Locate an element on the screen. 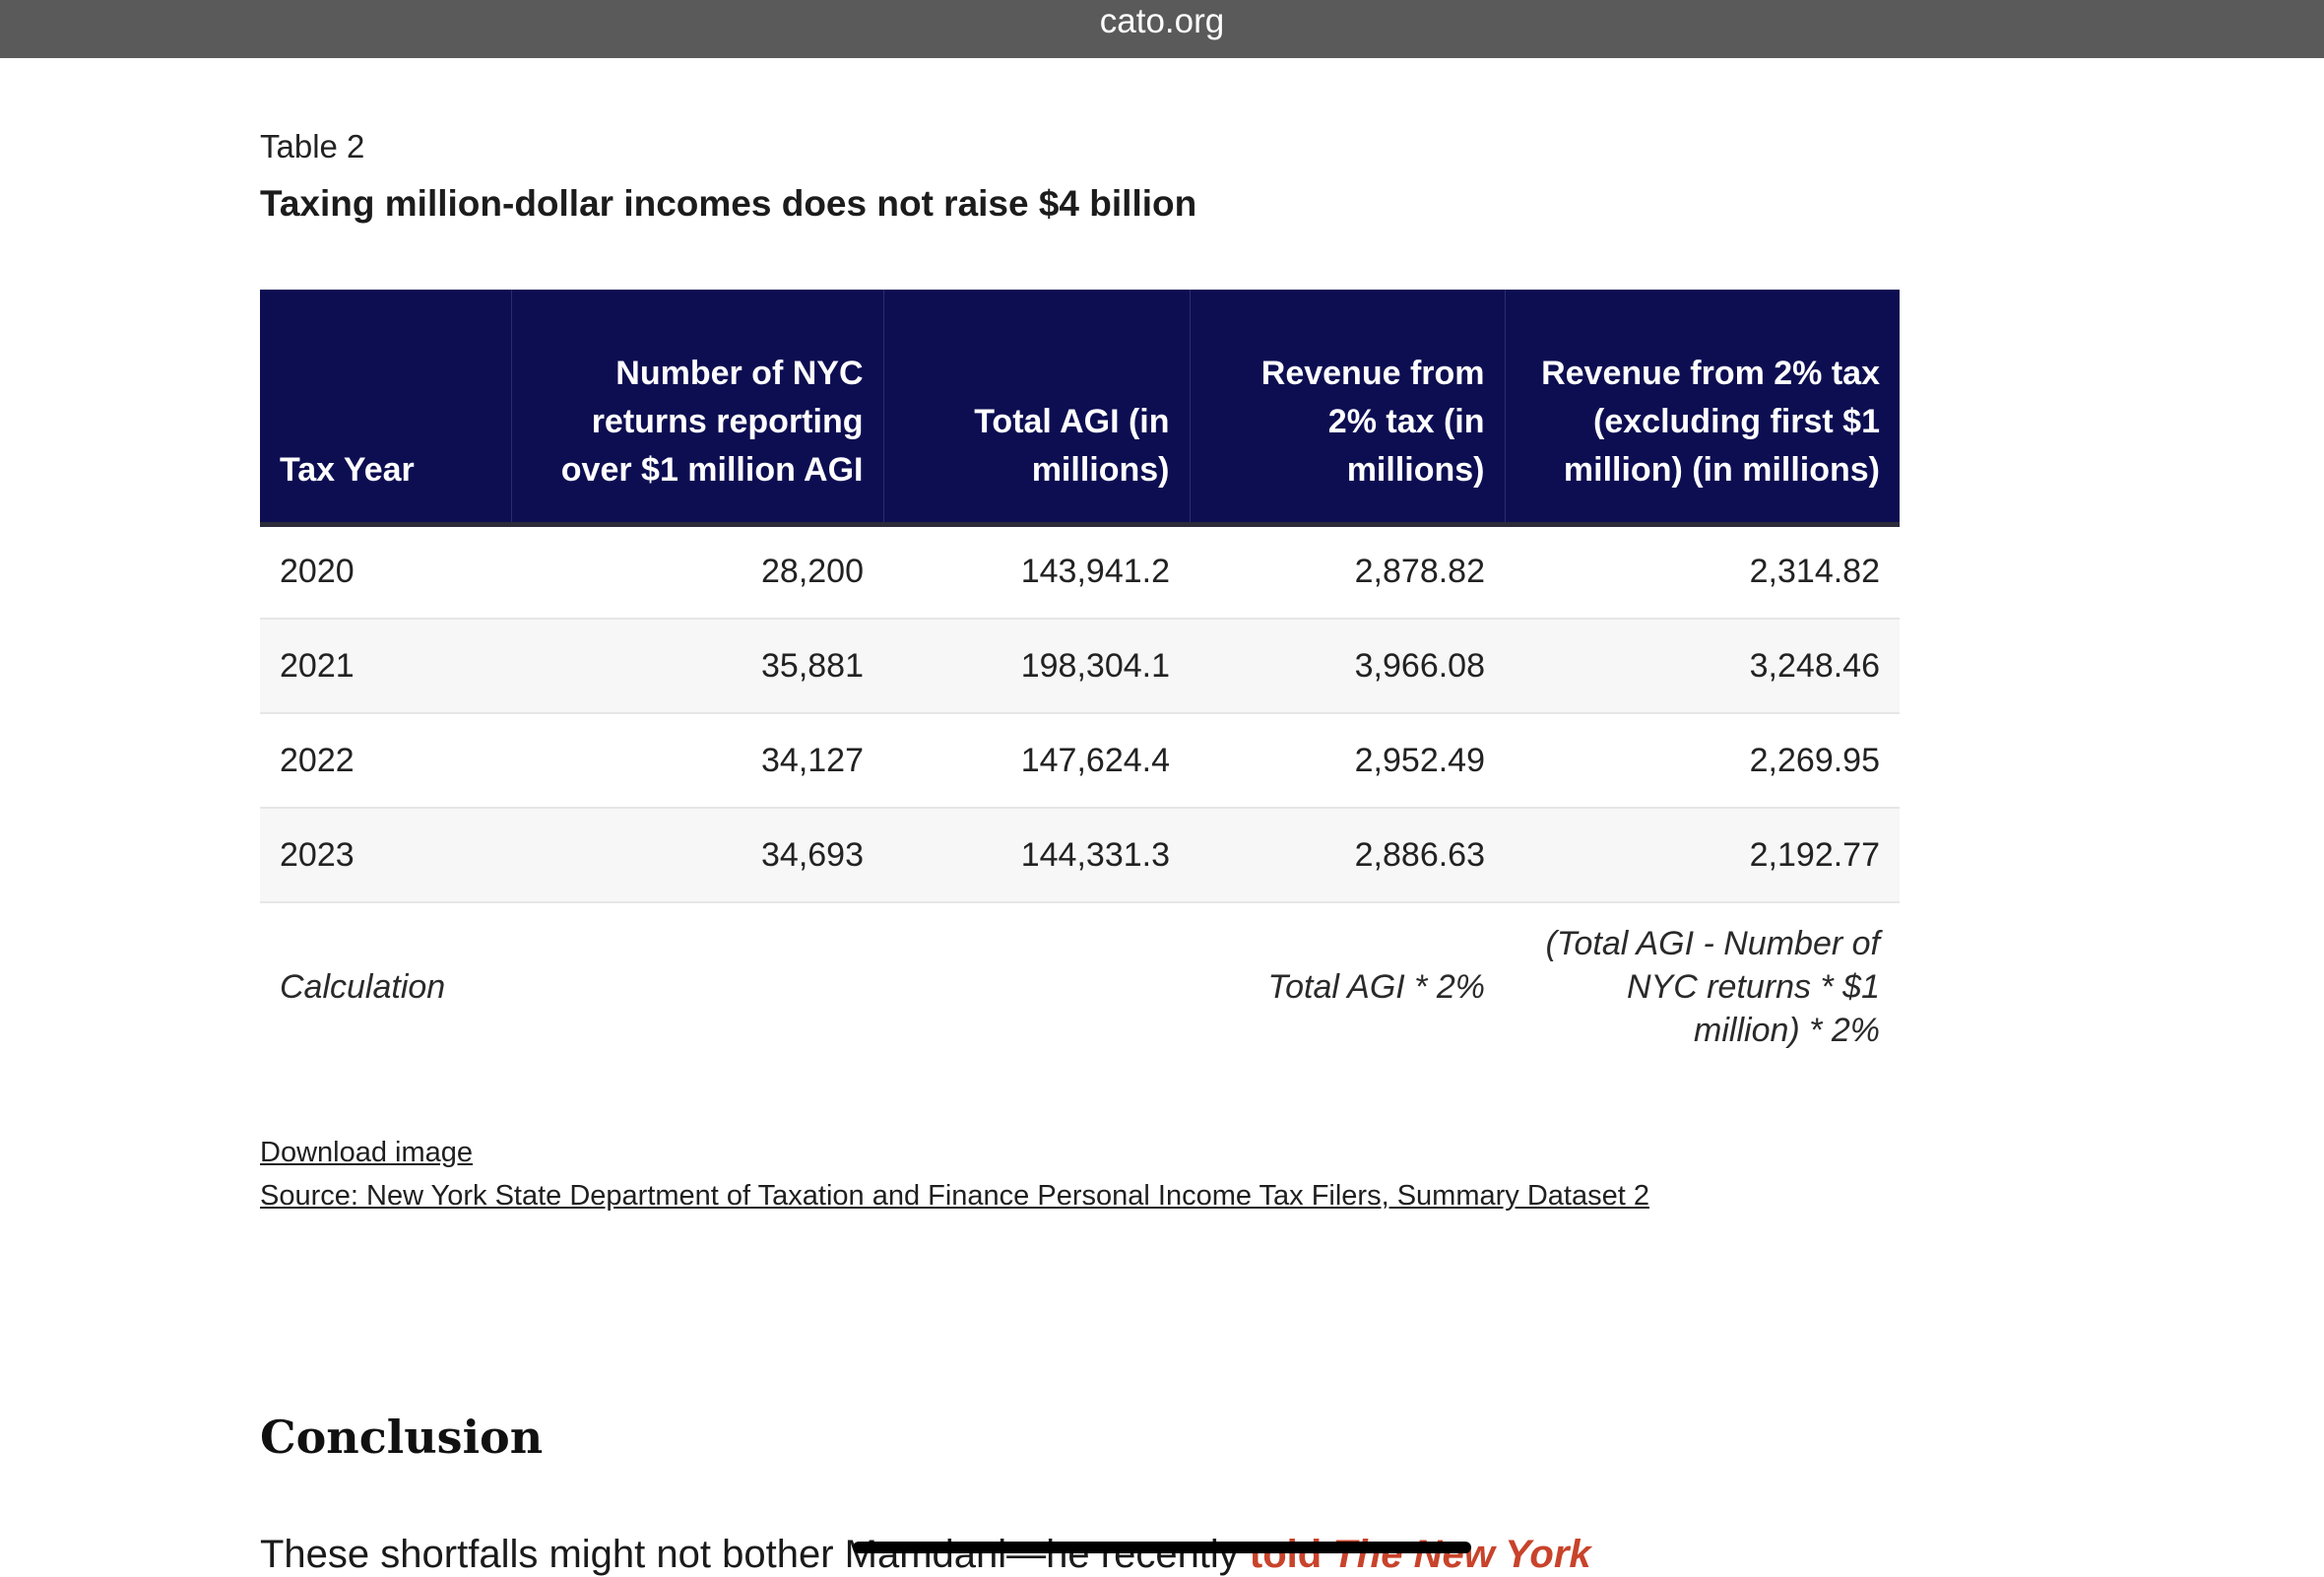 Image resolution: width=2324 pixels, height=1577 pixels. cell-revenue-excluding: 2,192.77 is located at coordinates (1703, 855).